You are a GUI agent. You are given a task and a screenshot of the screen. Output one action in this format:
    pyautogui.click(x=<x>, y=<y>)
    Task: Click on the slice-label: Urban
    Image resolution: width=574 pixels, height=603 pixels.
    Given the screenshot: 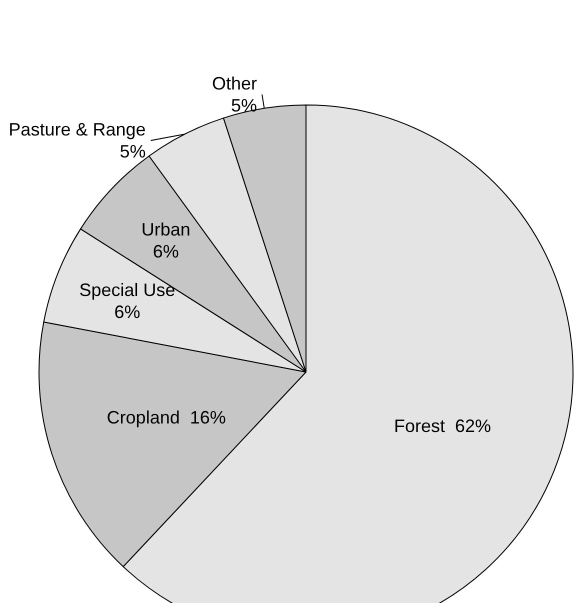 What is the action you would take?
    pyautogui.click(x=165, y=229)
    